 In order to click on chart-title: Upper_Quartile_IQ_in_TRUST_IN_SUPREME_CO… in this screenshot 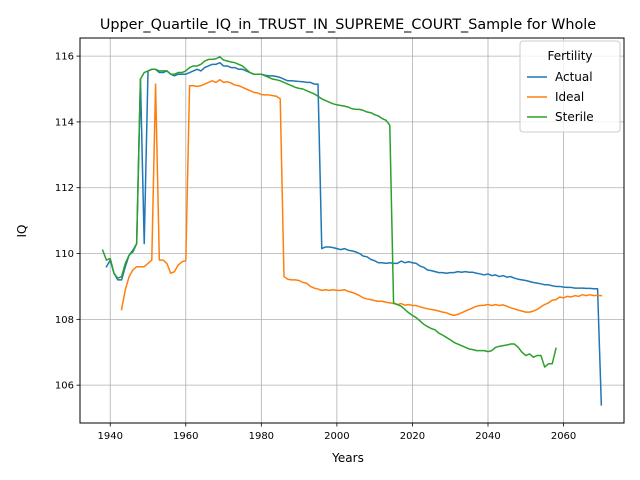, I will do `click(348, 25)`.